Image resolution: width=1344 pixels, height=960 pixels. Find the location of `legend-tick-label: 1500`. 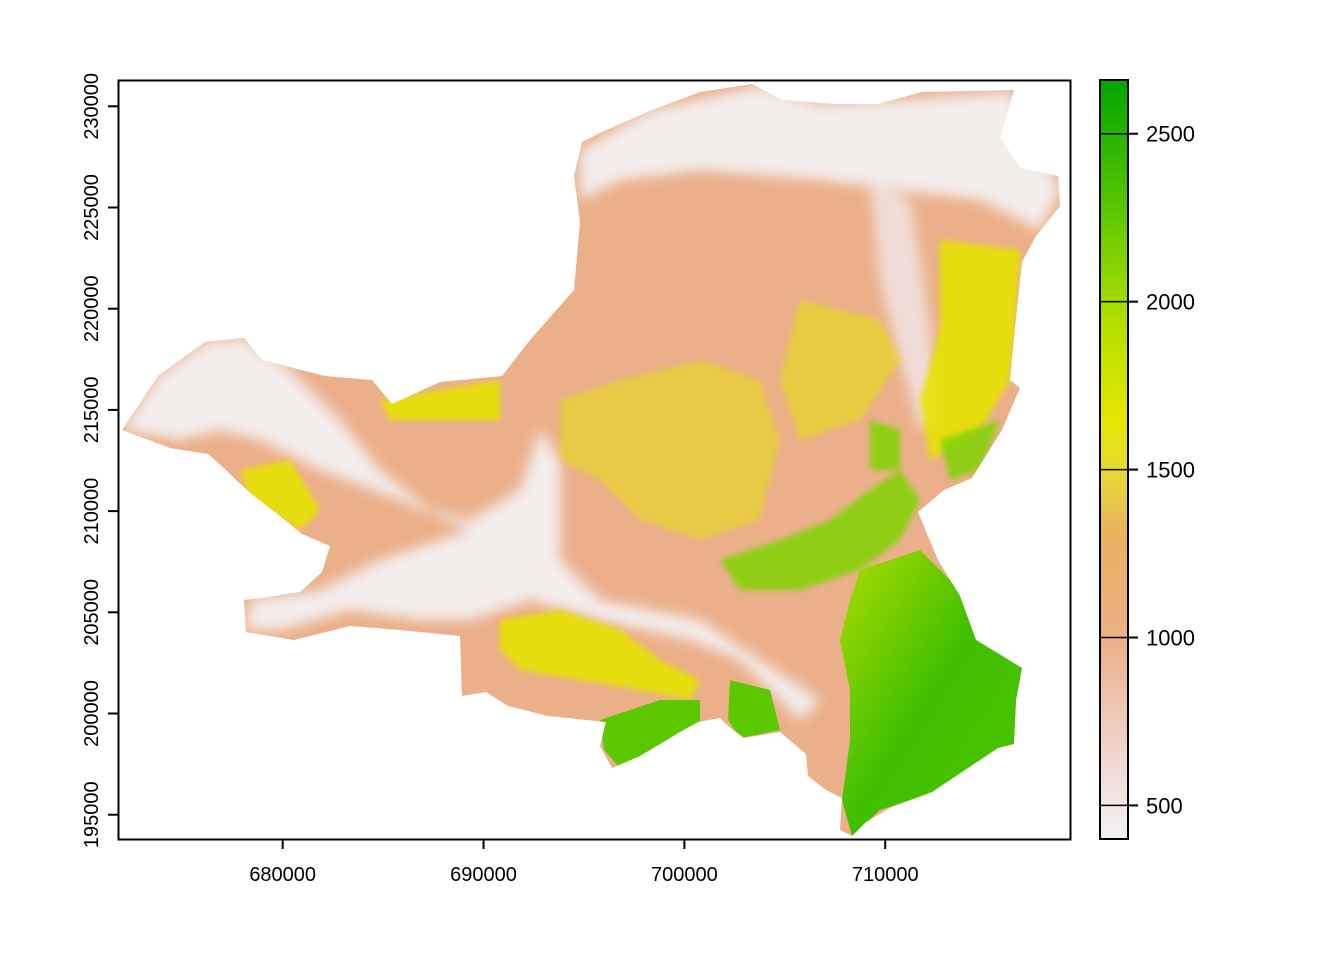

legend-tick-label: 1500 is located at coordinates (1170, 470).